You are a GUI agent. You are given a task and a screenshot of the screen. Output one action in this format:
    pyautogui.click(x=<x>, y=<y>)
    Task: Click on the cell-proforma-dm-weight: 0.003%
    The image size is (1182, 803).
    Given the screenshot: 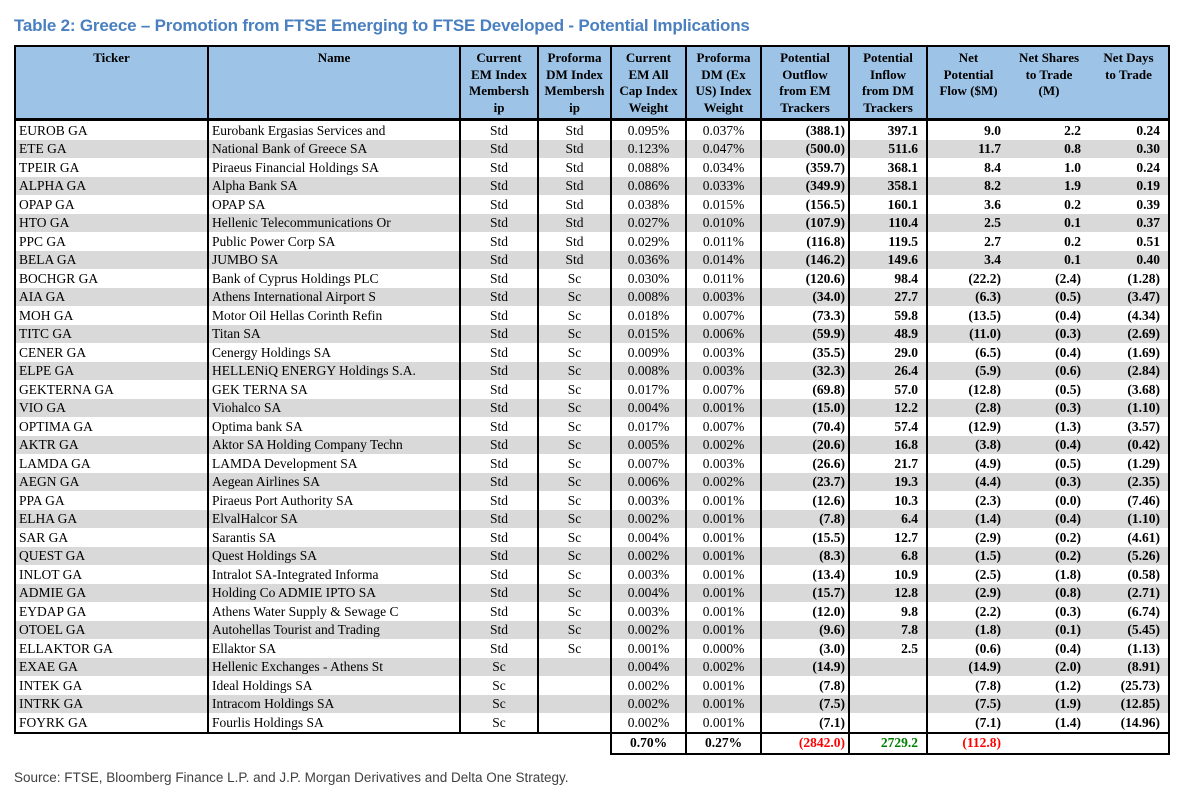 What is the action you would take?
    pyautogui.click(x=723, y=352)
    